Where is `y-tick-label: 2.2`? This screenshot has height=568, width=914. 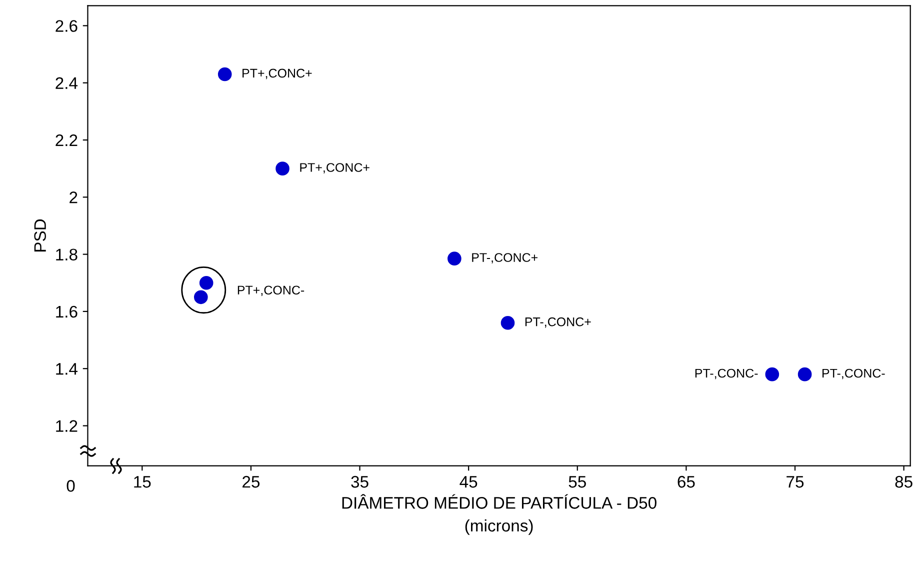 y-tick-label: 2.2 is located at coordinates (67, 140).